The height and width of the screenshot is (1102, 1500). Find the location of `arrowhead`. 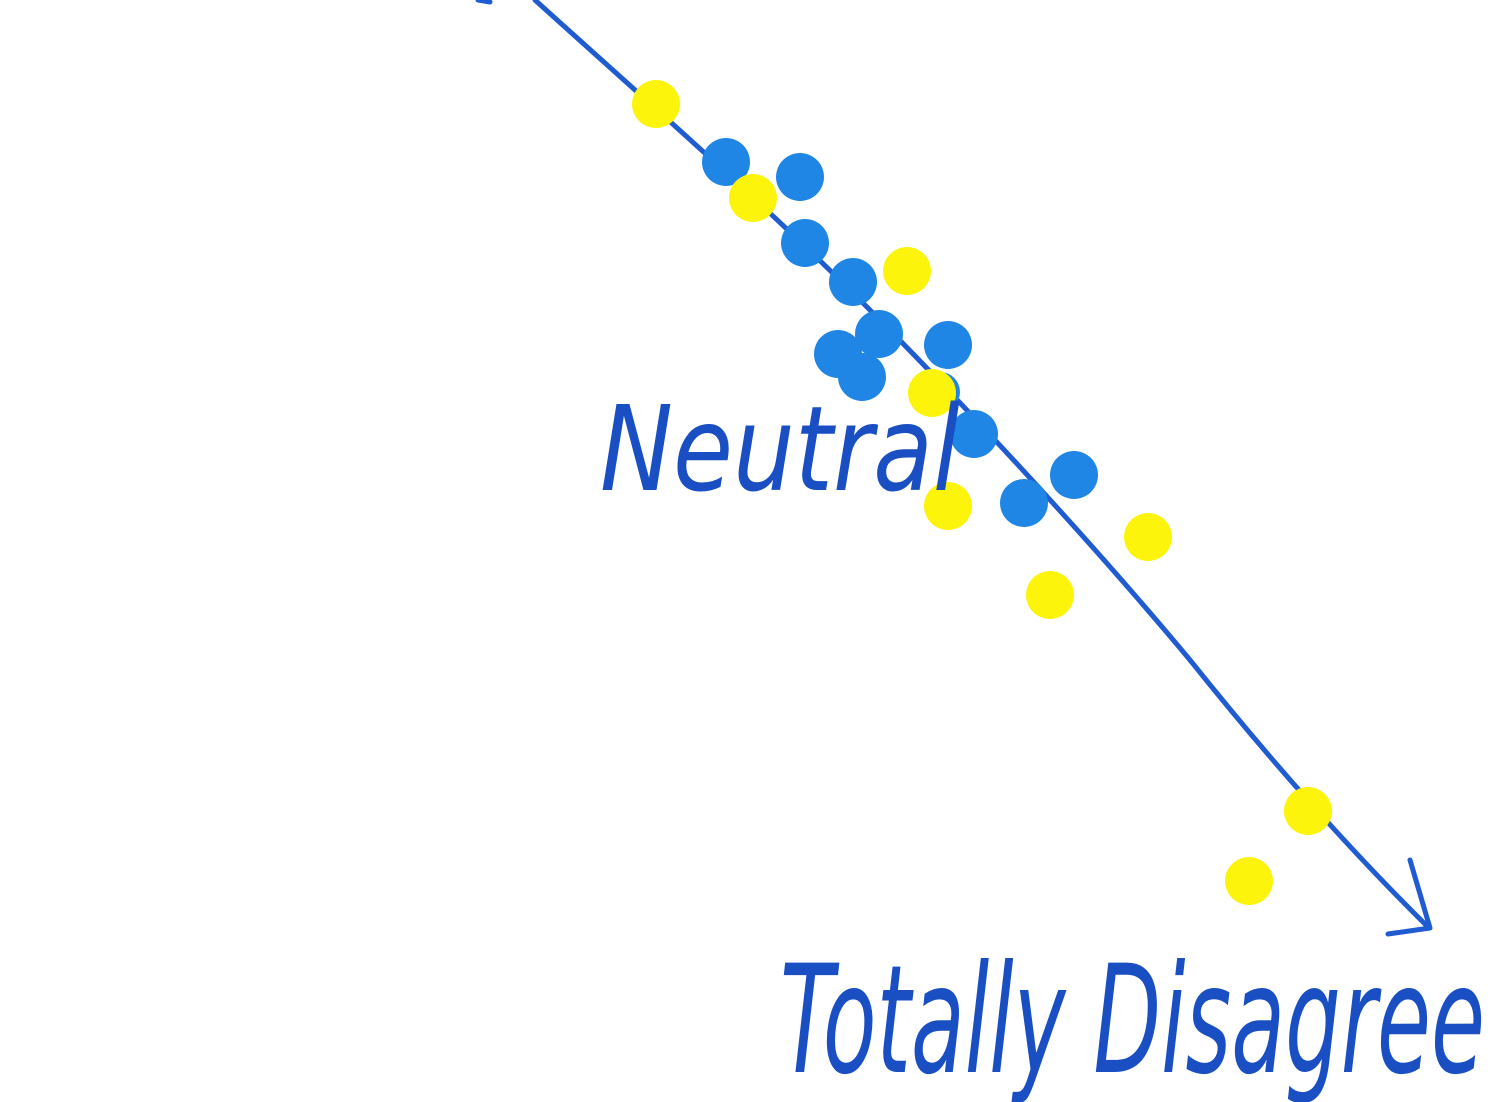

arrowhead is located at coordinates (1409, 897).